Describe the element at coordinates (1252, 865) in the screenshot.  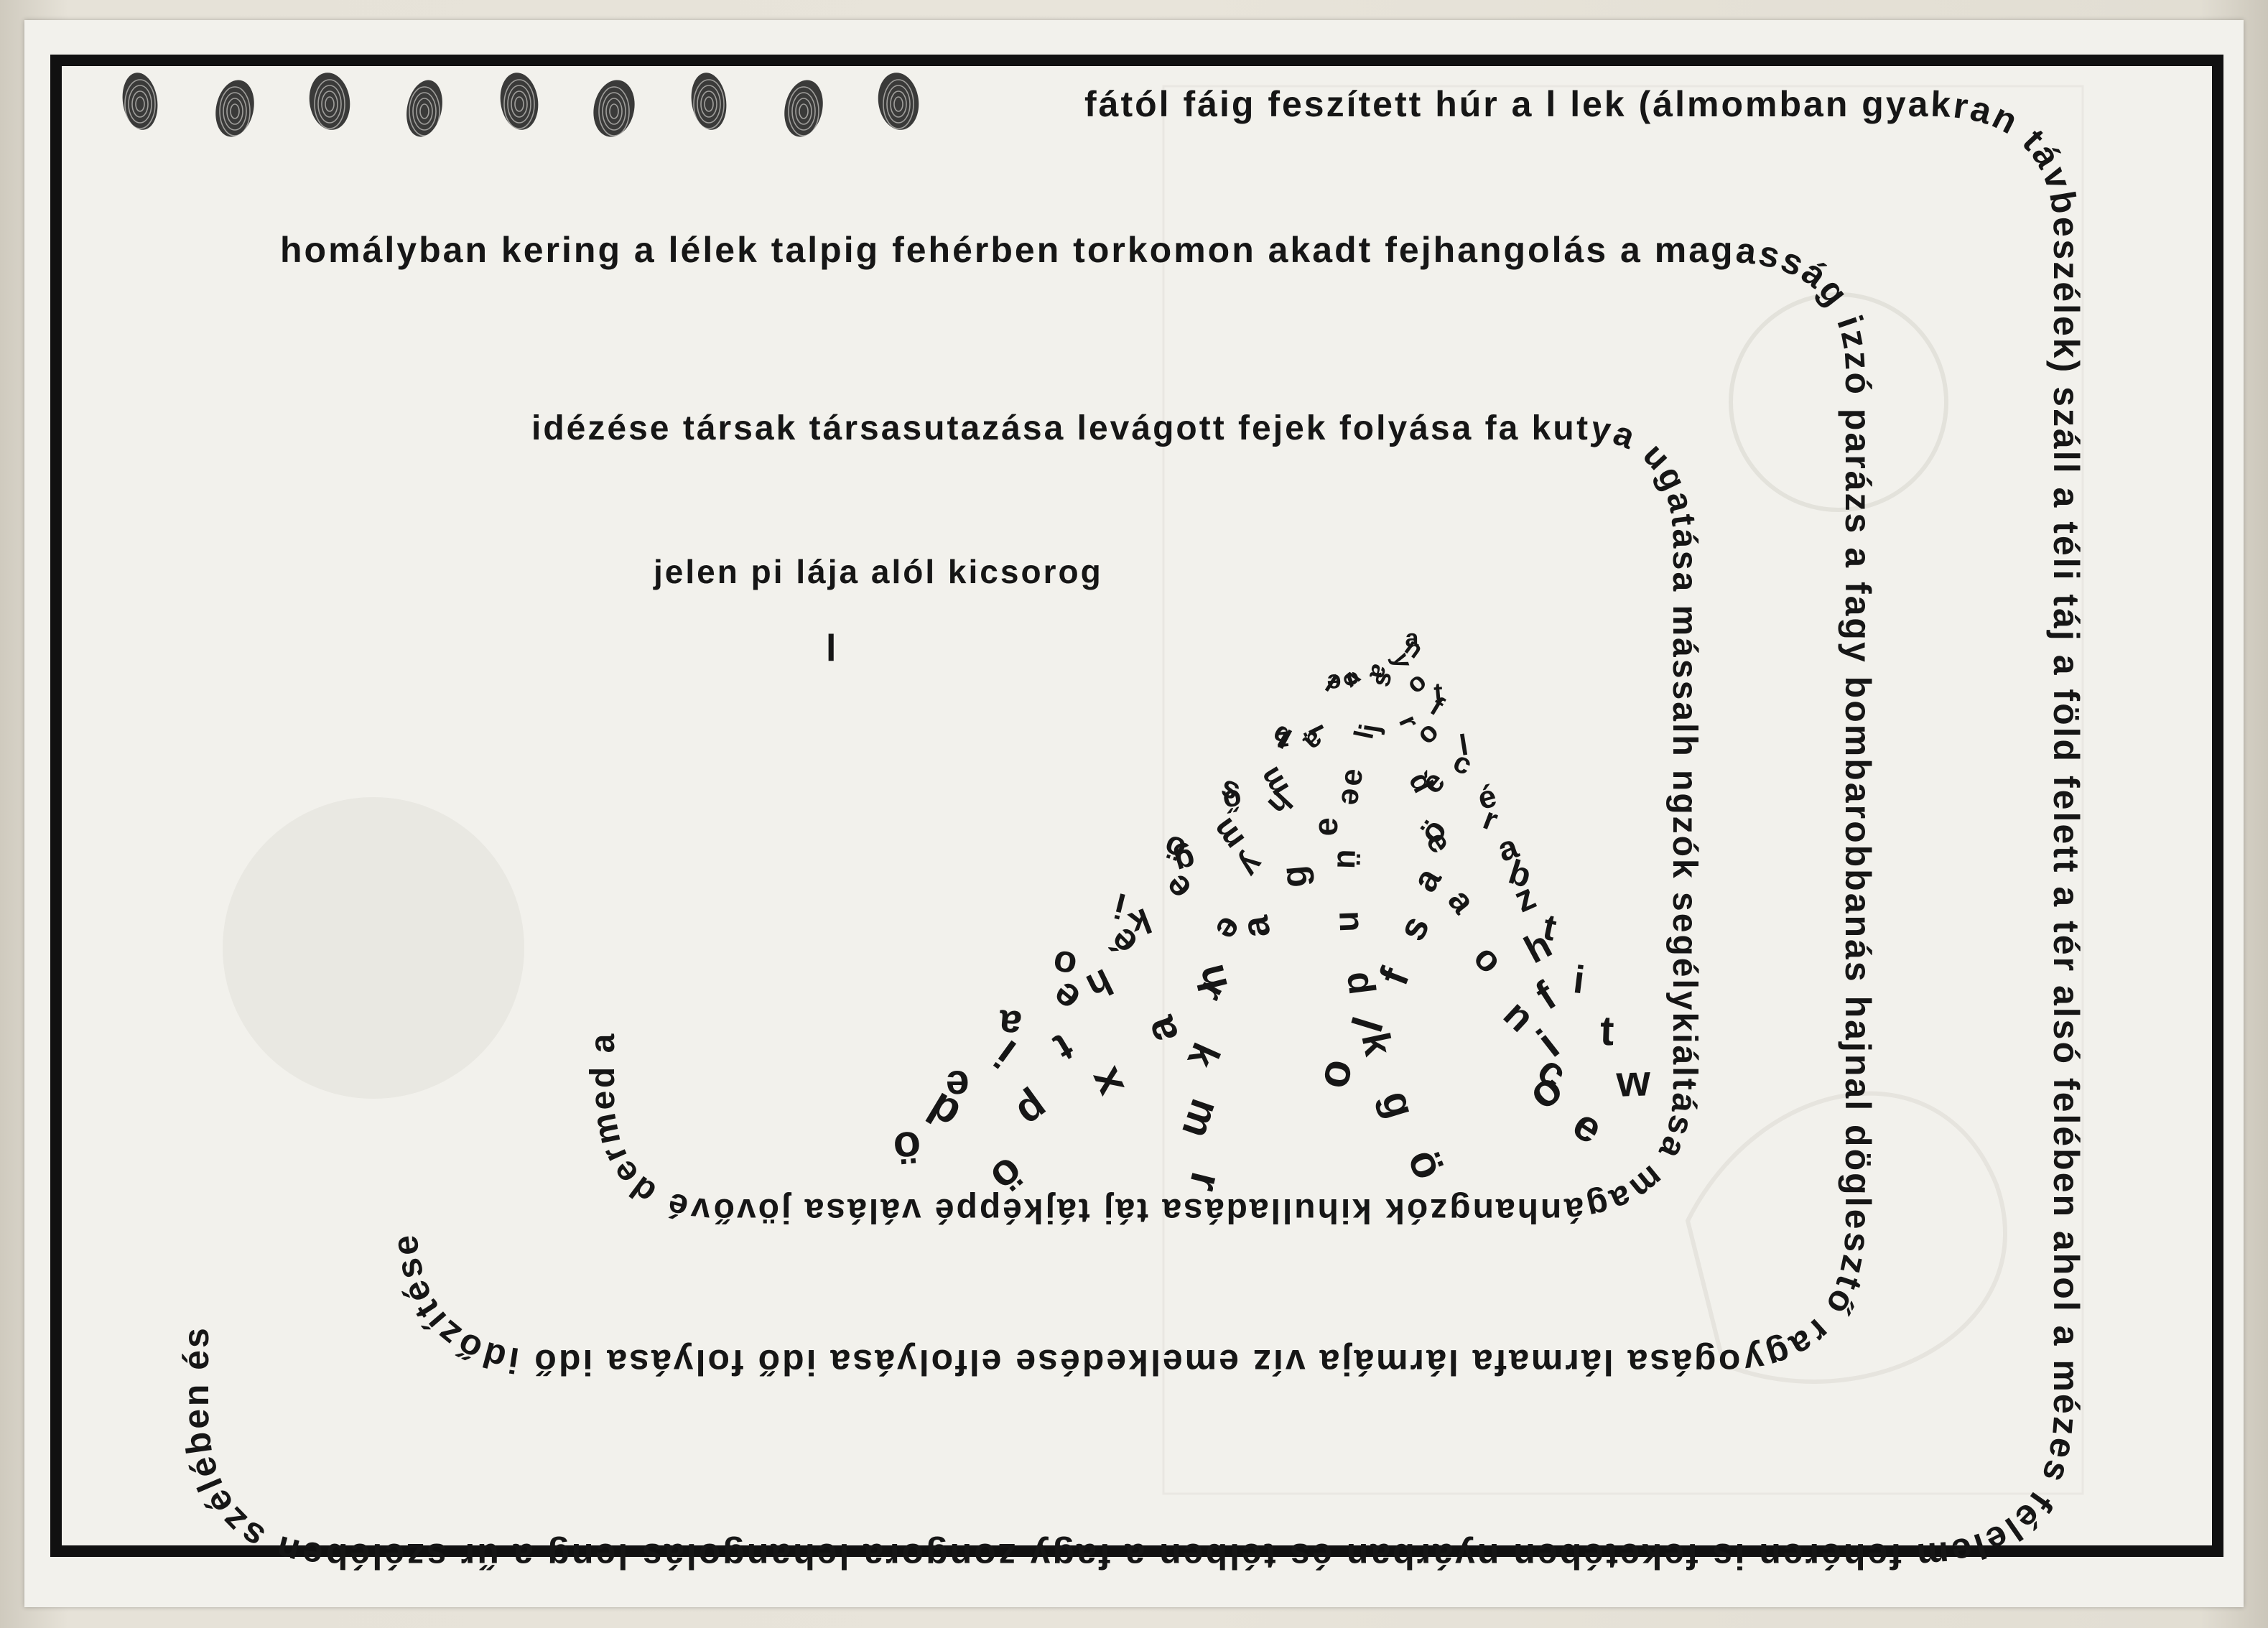
I see `spiral-letter: y` at that location.